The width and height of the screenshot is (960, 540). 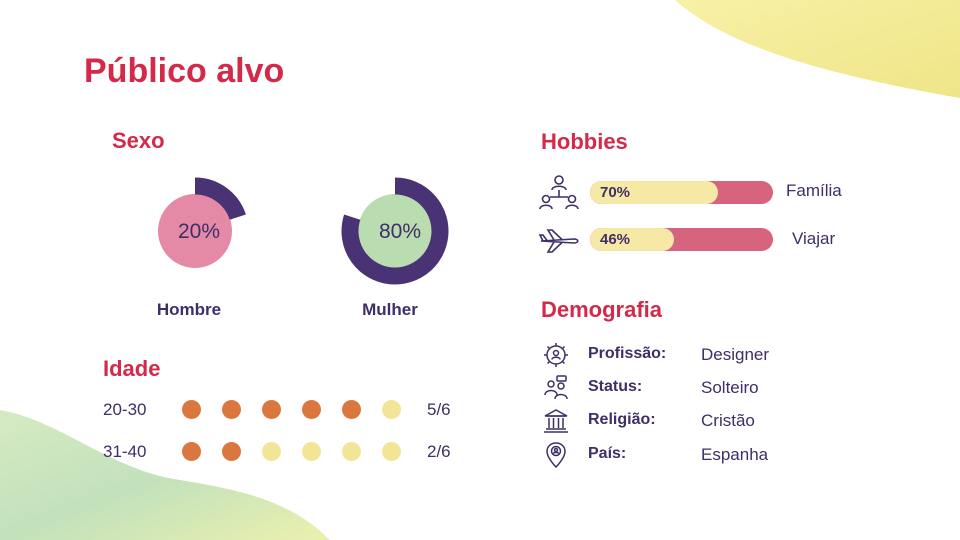 I want to click on people-network-icon, so click(x=559, y=192).